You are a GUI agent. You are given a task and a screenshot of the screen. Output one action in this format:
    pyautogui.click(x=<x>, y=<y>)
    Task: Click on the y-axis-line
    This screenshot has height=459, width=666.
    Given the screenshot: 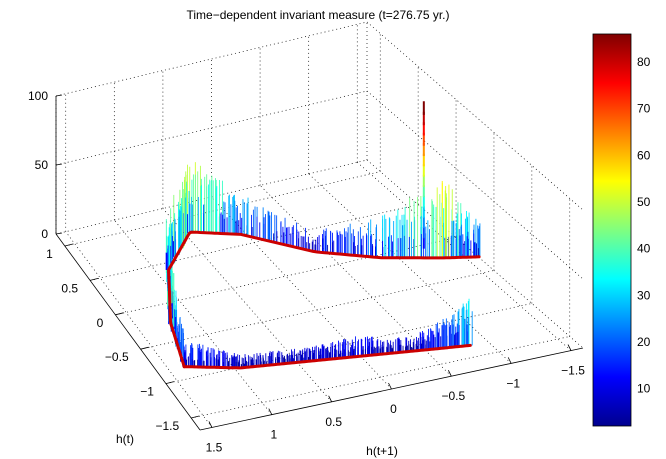 What is the action you would take?
    pyautogui.click(x=128, y=332)
    